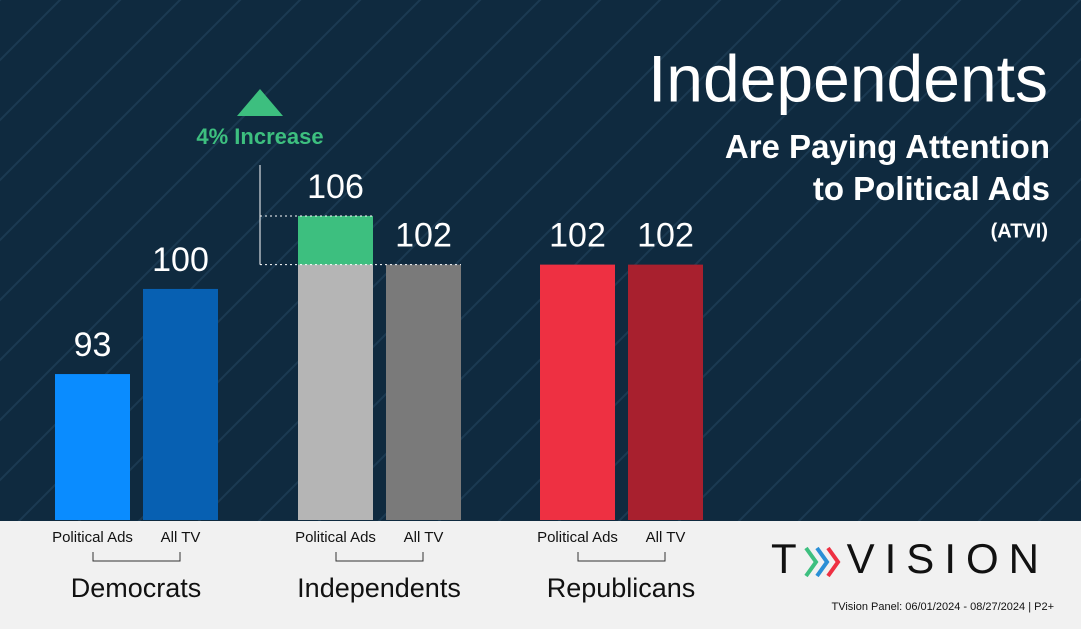 The height and width of the screenshot is (629, 1081). I want to click on chart-subtitle: Are Paying Attention to Political Ads, so click(887, 167).